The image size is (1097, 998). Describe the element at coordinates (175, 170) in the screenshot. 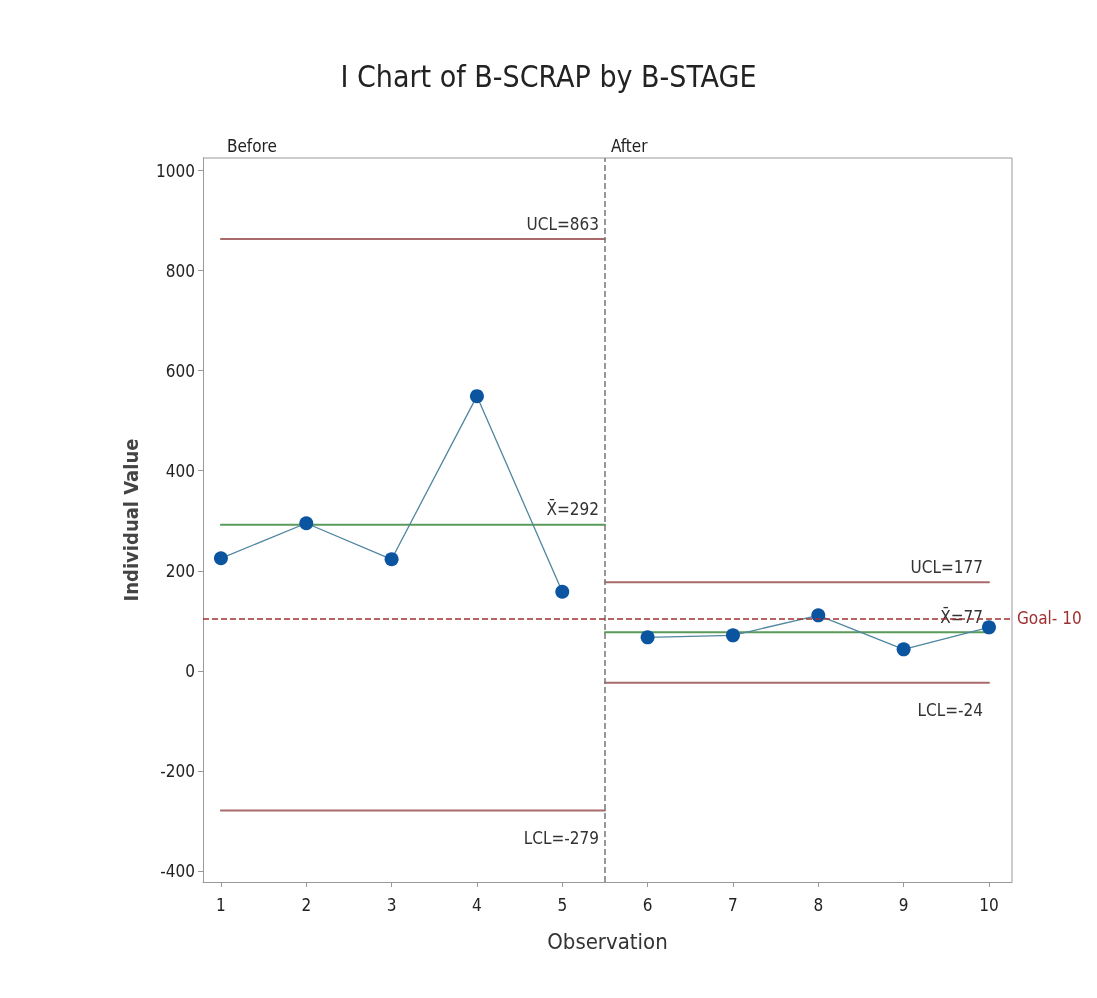

I see `y-tick-label: 1000` at that location.